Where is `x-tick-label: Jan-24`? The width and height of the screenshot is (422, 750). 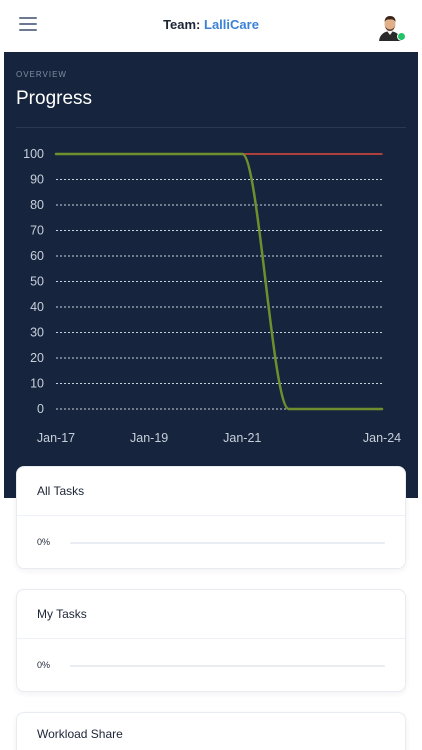
x-tick-label: Jan-24 is located at coordinates (382, 438).